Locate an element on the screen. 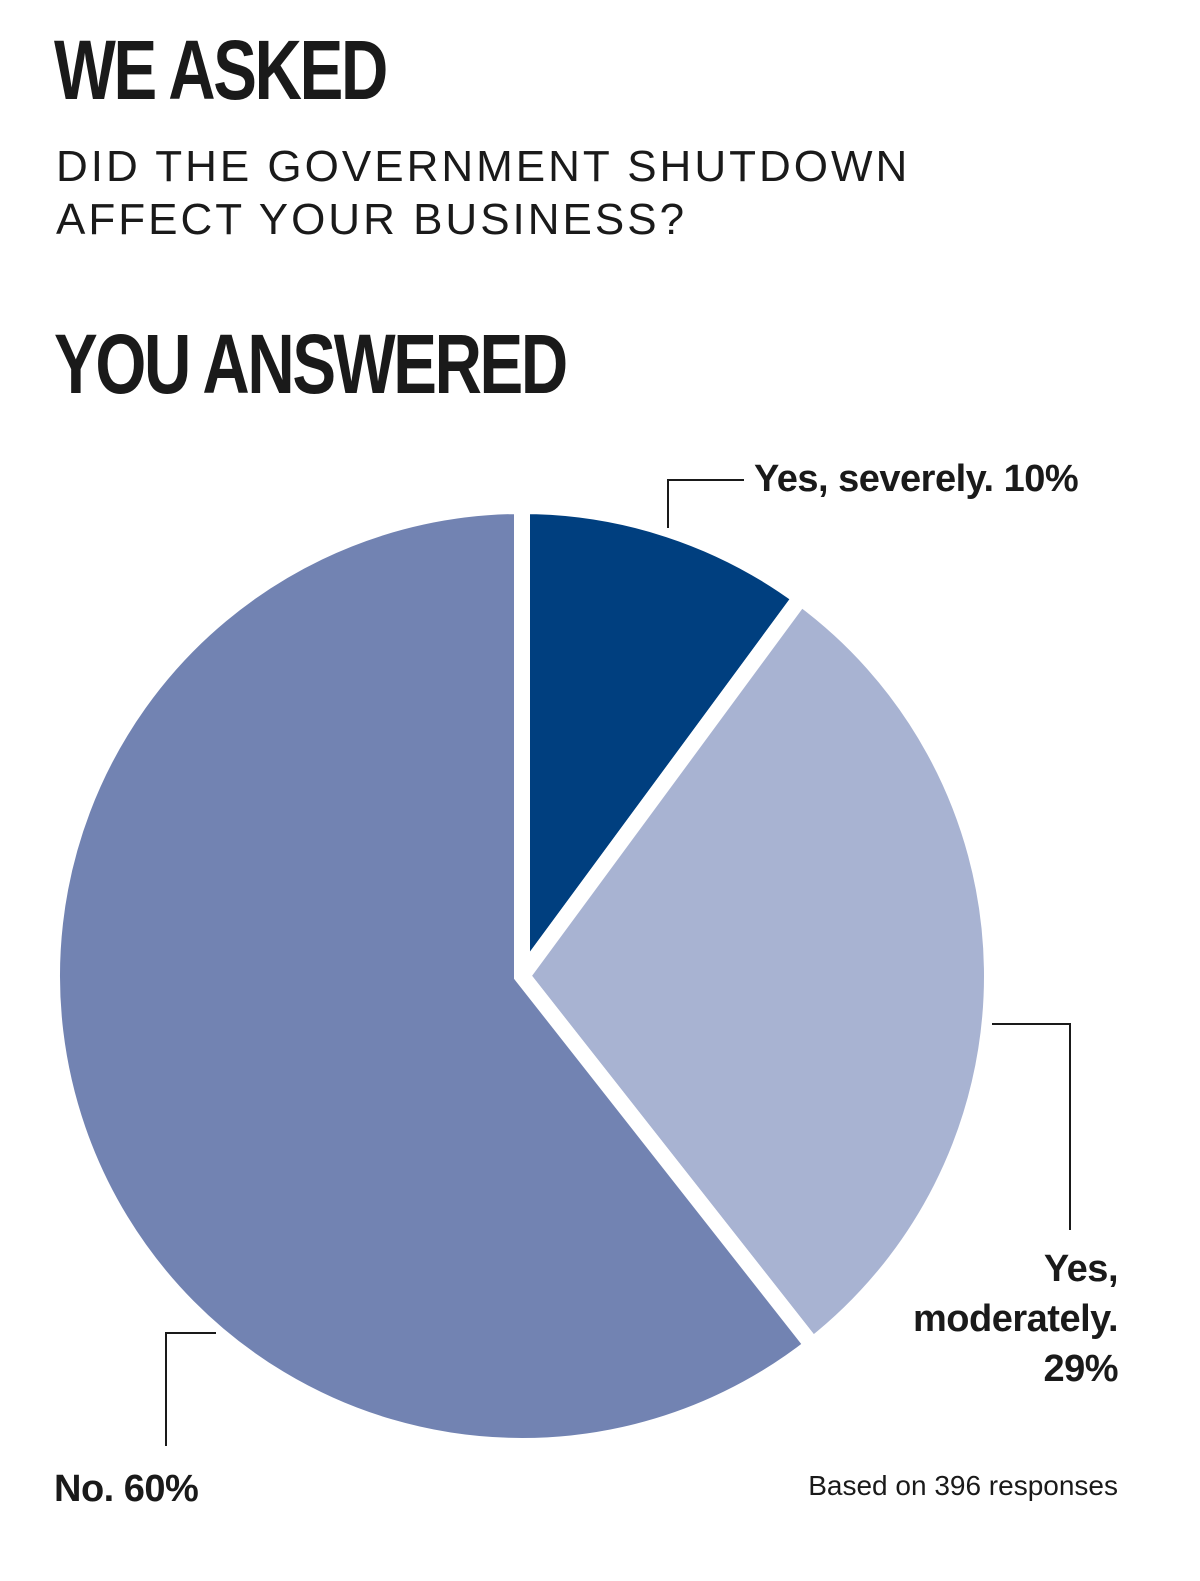  pie-slice-severe is located at coordinates (663, 749).